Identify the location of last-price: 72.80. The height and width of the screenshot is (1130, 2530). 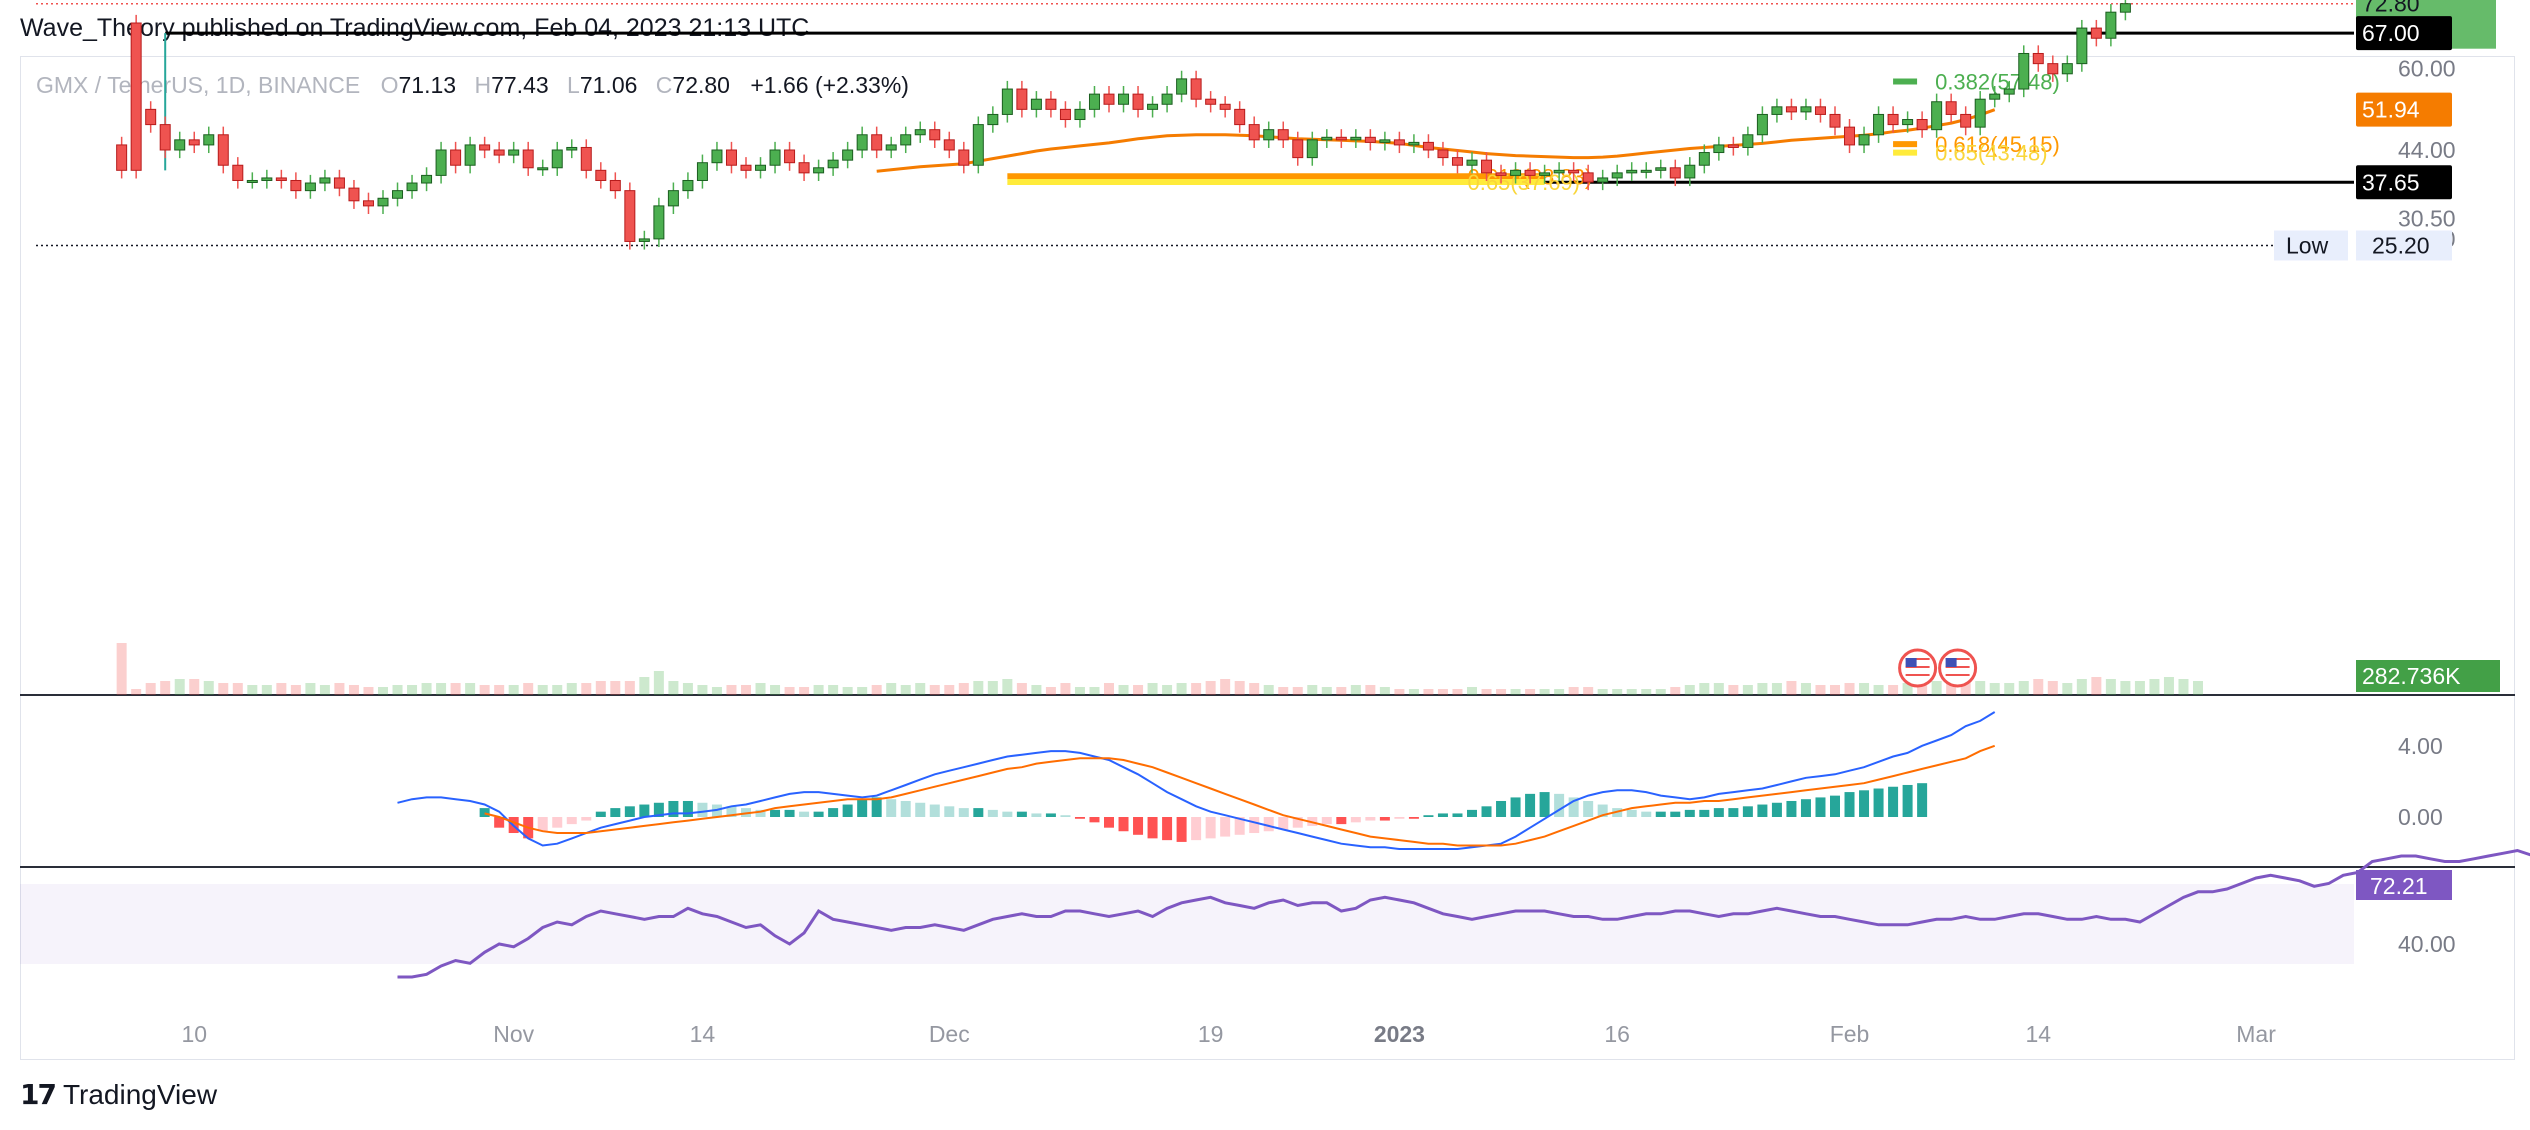
(2391, 8).